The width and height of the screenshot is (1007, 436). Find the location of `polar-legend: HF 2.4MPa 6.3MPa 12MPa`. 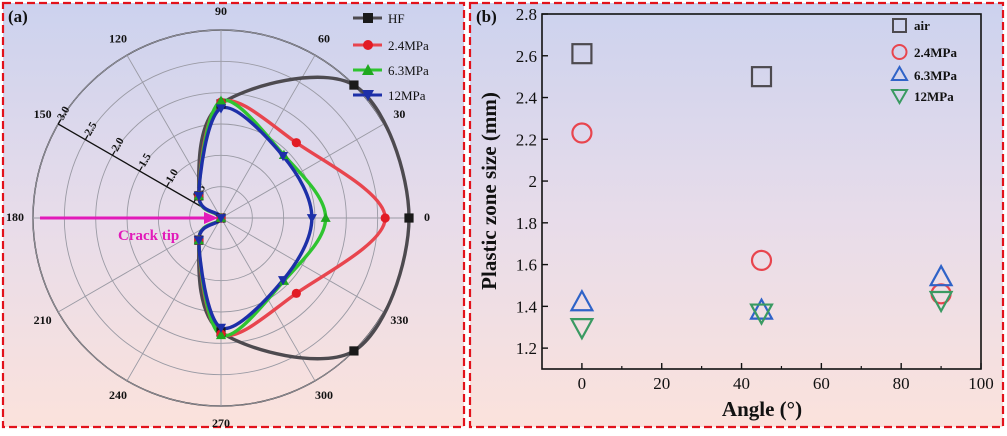

polar-legend: HF 2.4MPa 6.3MPa 12MPa is located at coordinates (391, 57).